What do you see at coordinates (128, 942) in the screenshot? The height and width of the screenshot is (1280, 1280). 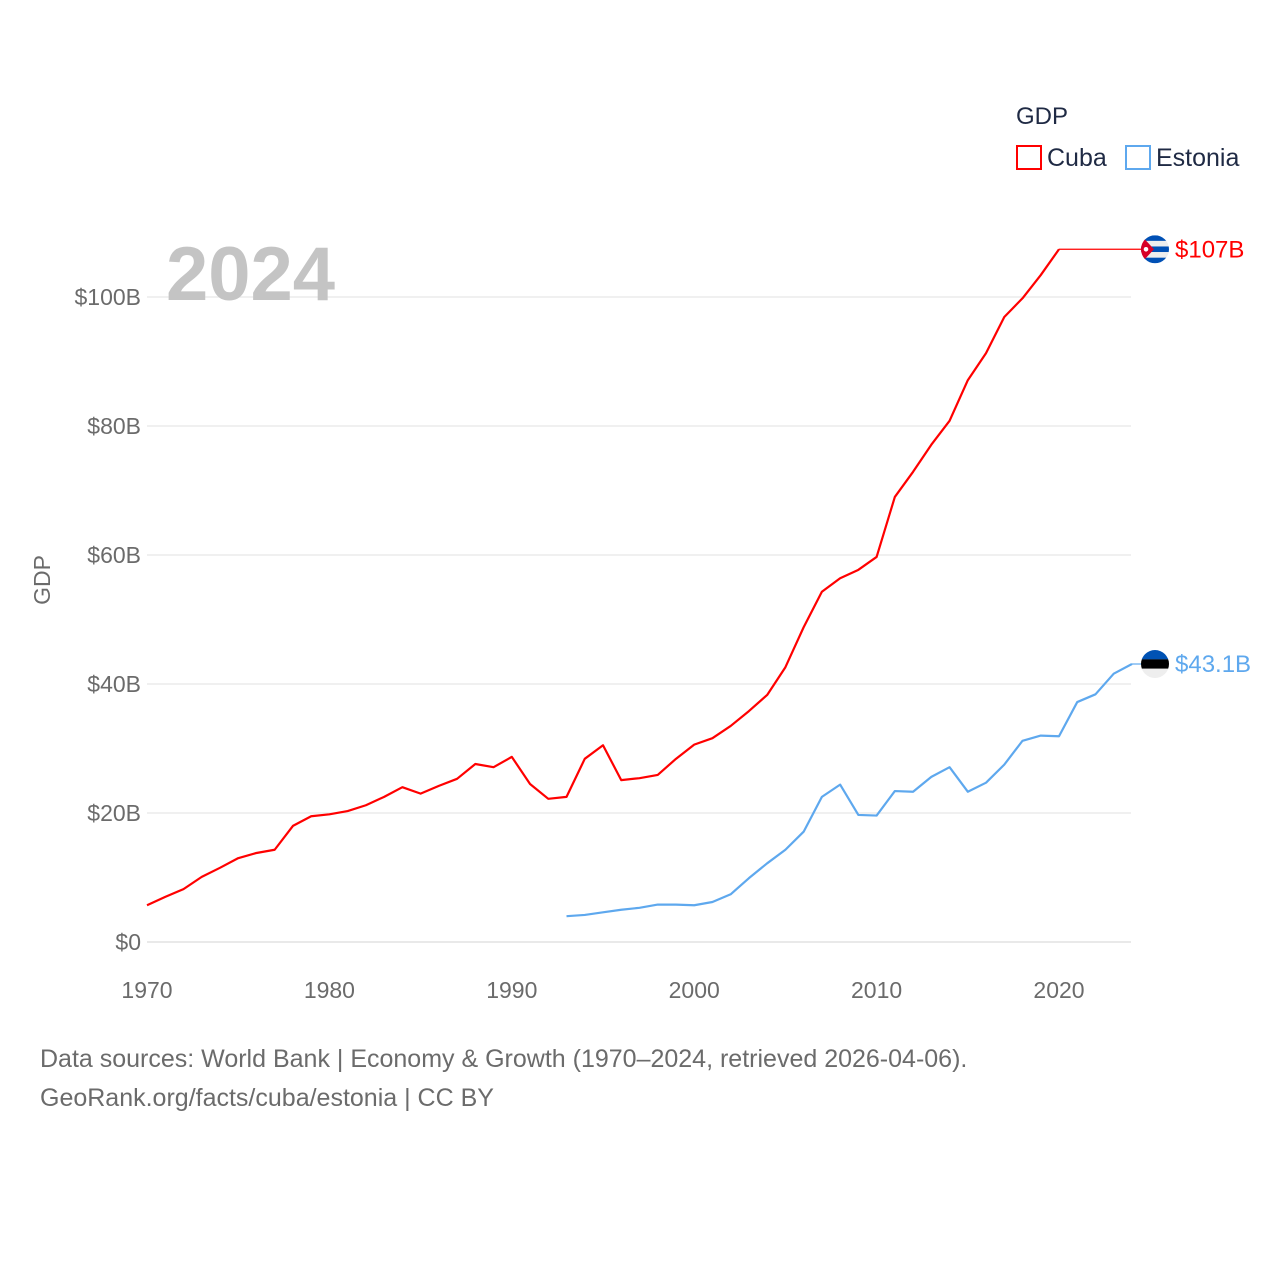 I see `y-tick-label: $0` at bounding box center [128, 942].